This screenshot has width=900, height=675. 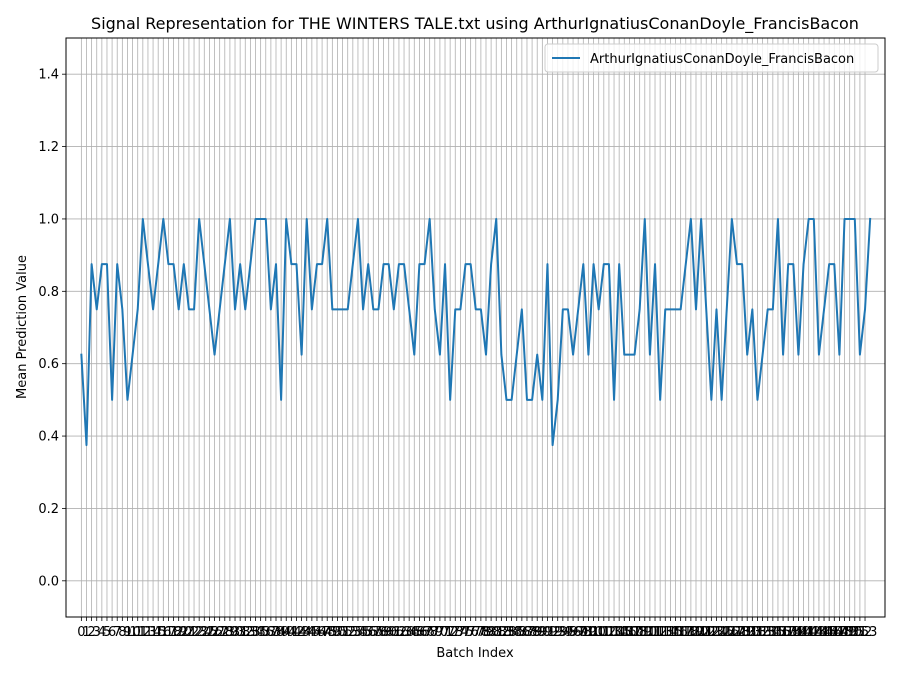 I want to click on x-tick-label: 9, so click(x=127, y=632).